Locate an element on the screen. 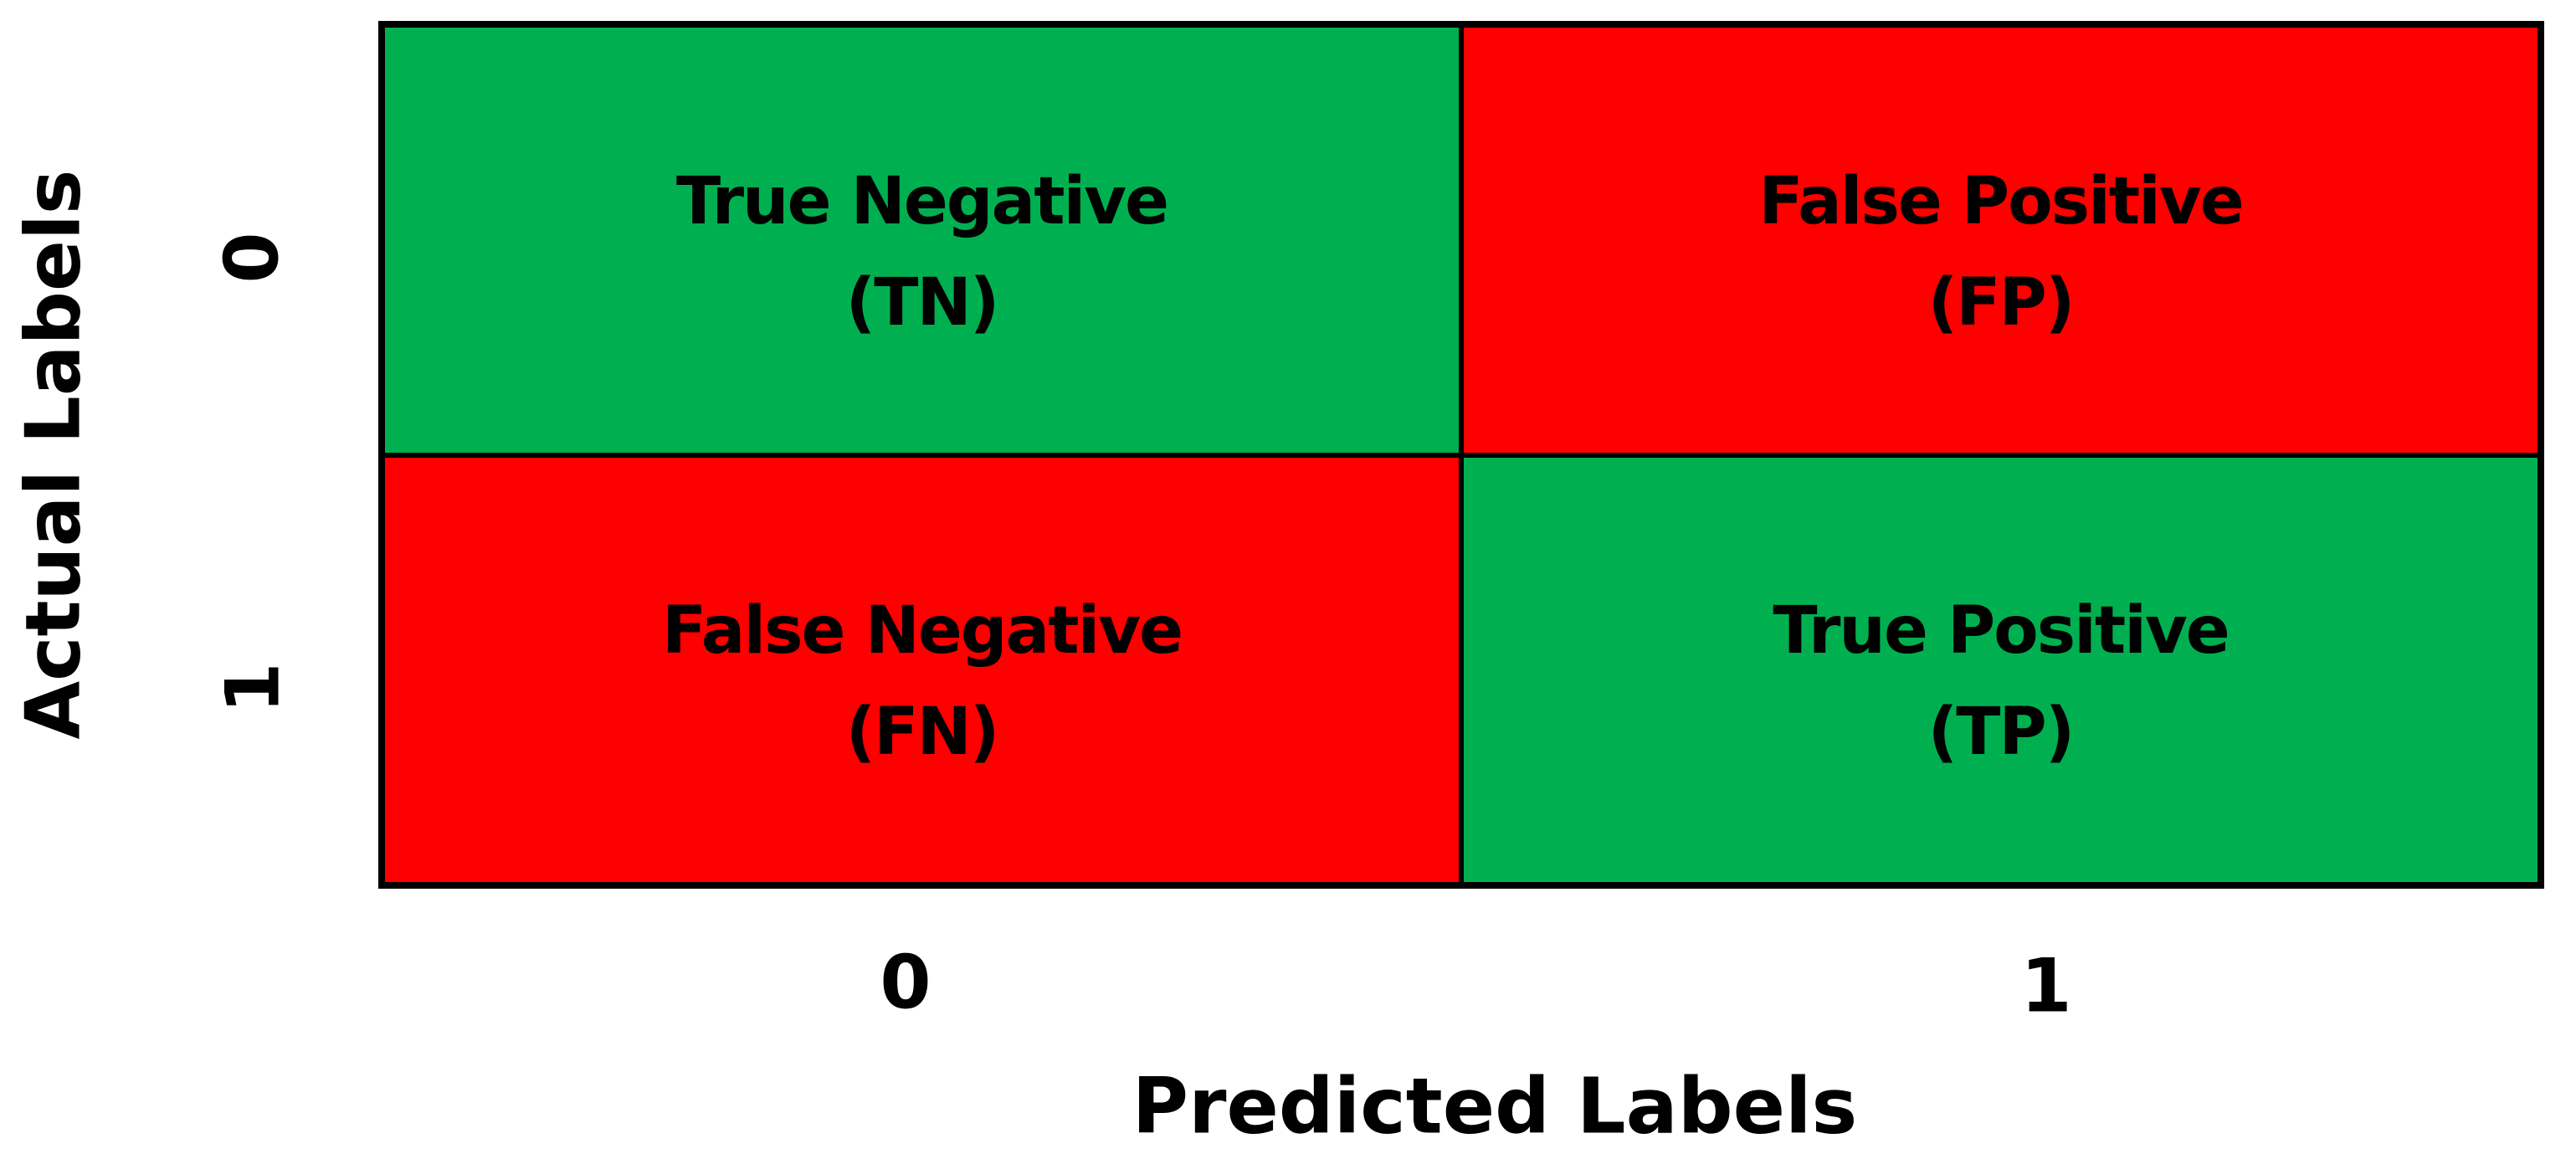 This screenshot has height=1159, width=2576. x-tick-0: 0 is located at coordinates (905, 982).